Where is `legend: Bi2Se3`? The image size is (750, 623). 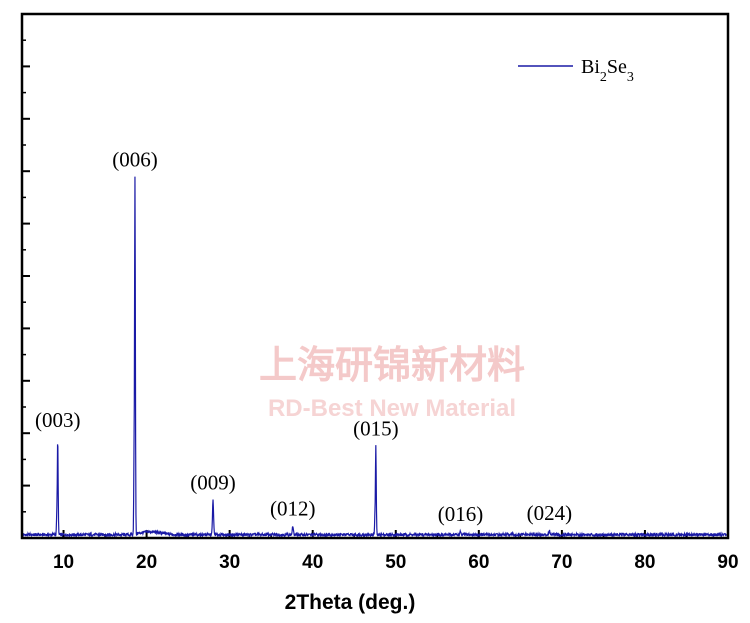
legend: Bi2Se3 is located at coordinates (576, 70).